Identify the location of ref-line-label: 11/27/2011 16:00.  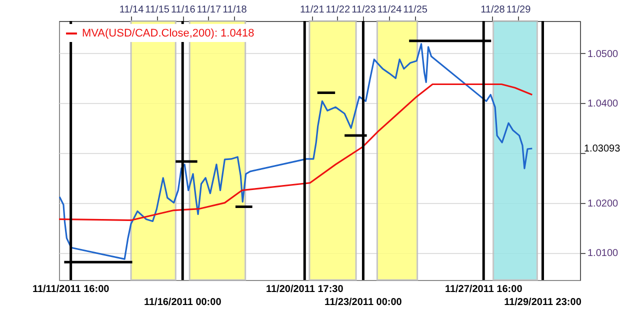
(483, 289).